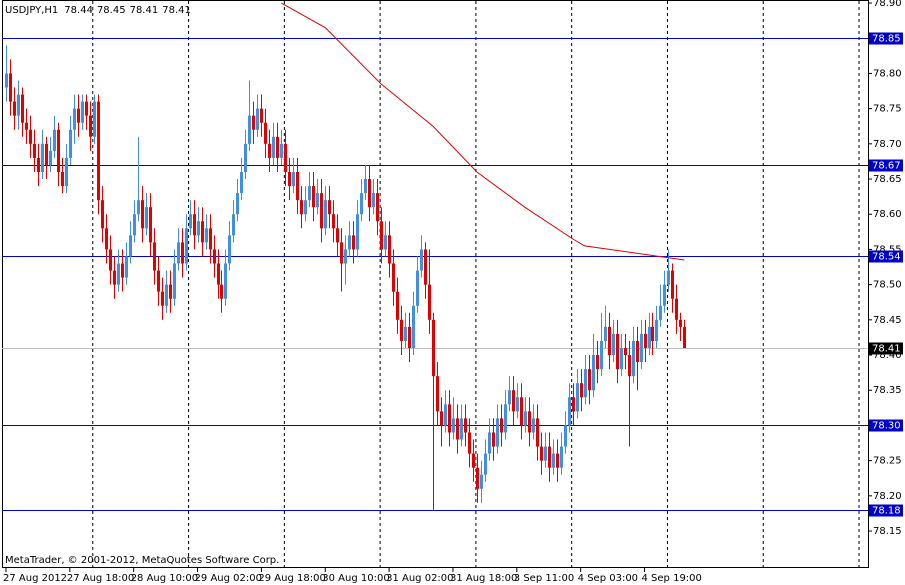 This screenshot has width=905, height=585. I want to click on price-label: 78.41, so click(886, 349).